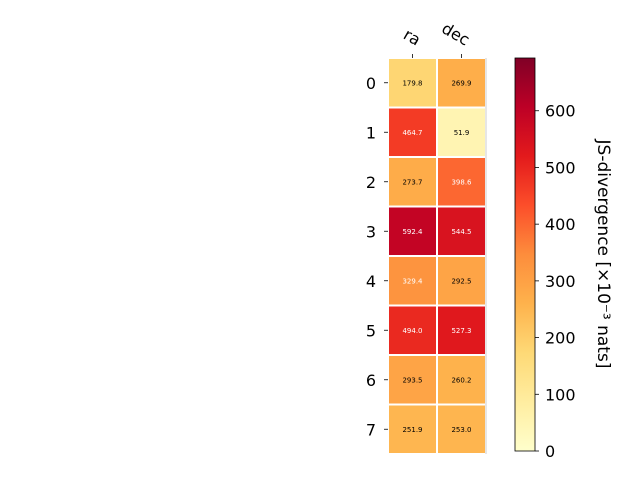 This screenshot has width=640, height=480. I want to click on cell-value-label: 527.3, so click(461, 331).